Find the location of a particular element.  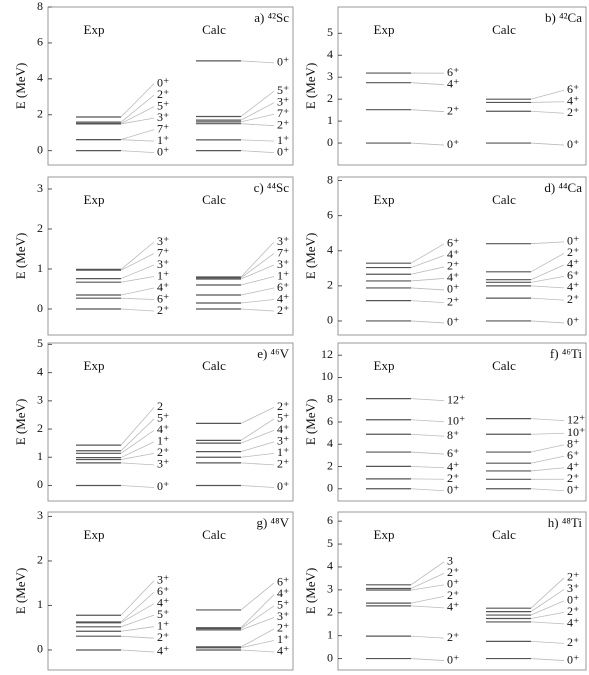

y-tick-label: 12 is located at coordinates (327, 354).